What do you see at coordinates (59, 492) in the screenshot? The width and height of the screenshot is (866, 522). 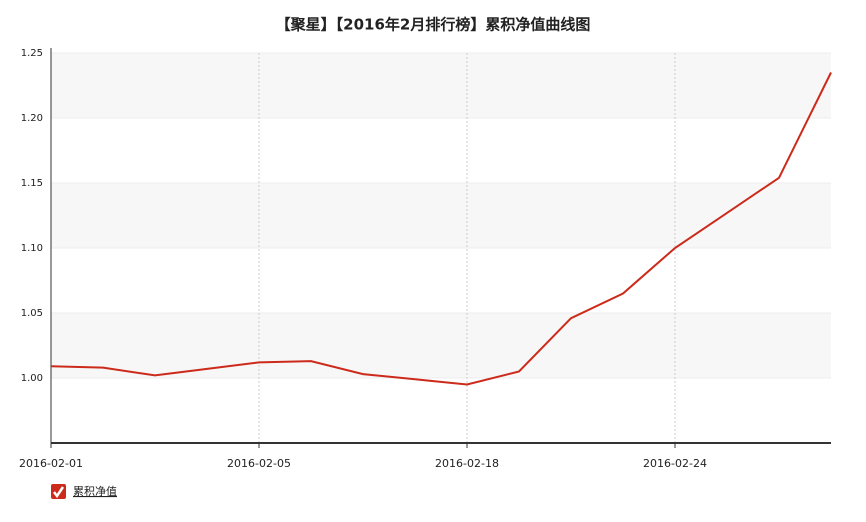 I see `legend-check` at bounding box center [59, 492].